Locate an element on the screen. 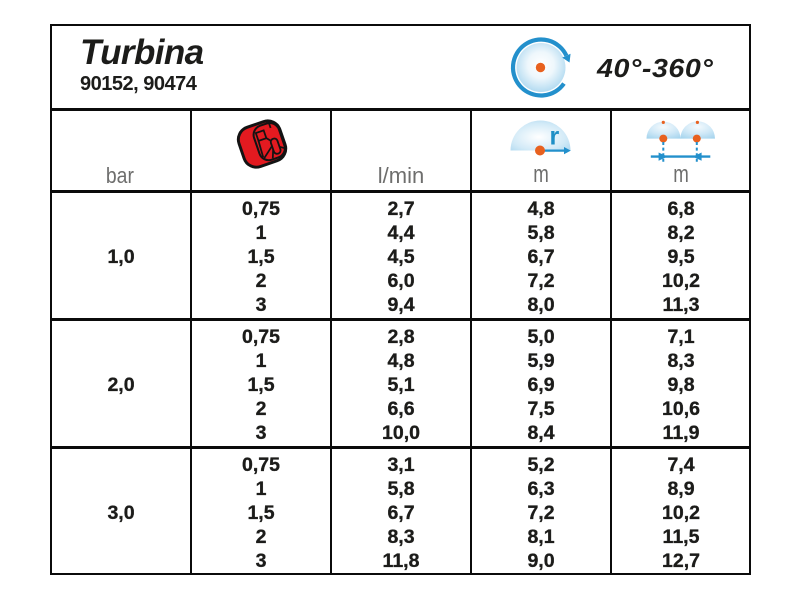  svg-text: r is located at coordinates (555, 137).